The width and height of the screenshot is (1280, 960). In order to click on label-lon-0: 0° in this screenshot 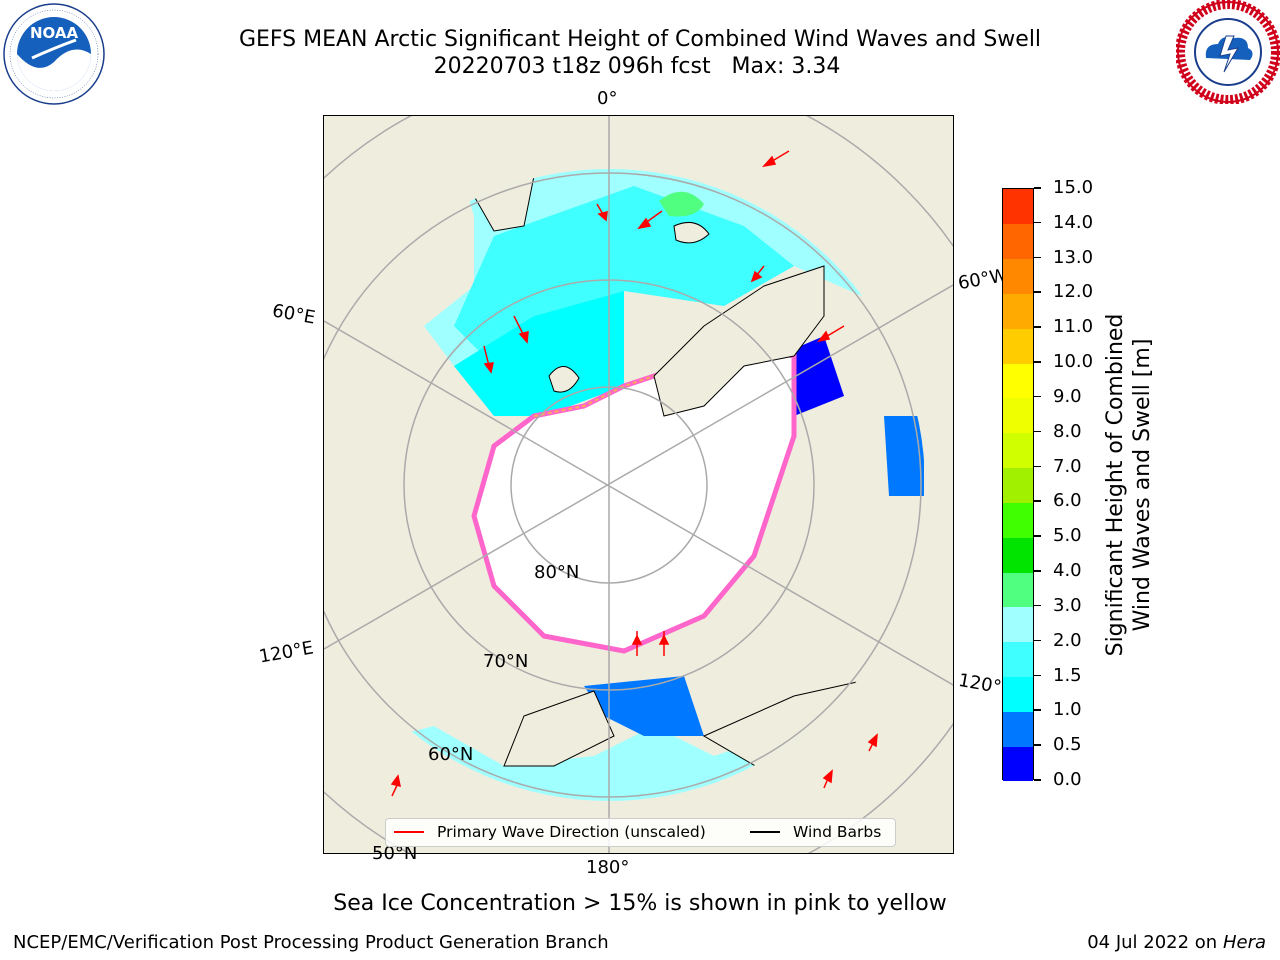, I will do `click(607, 98)`.